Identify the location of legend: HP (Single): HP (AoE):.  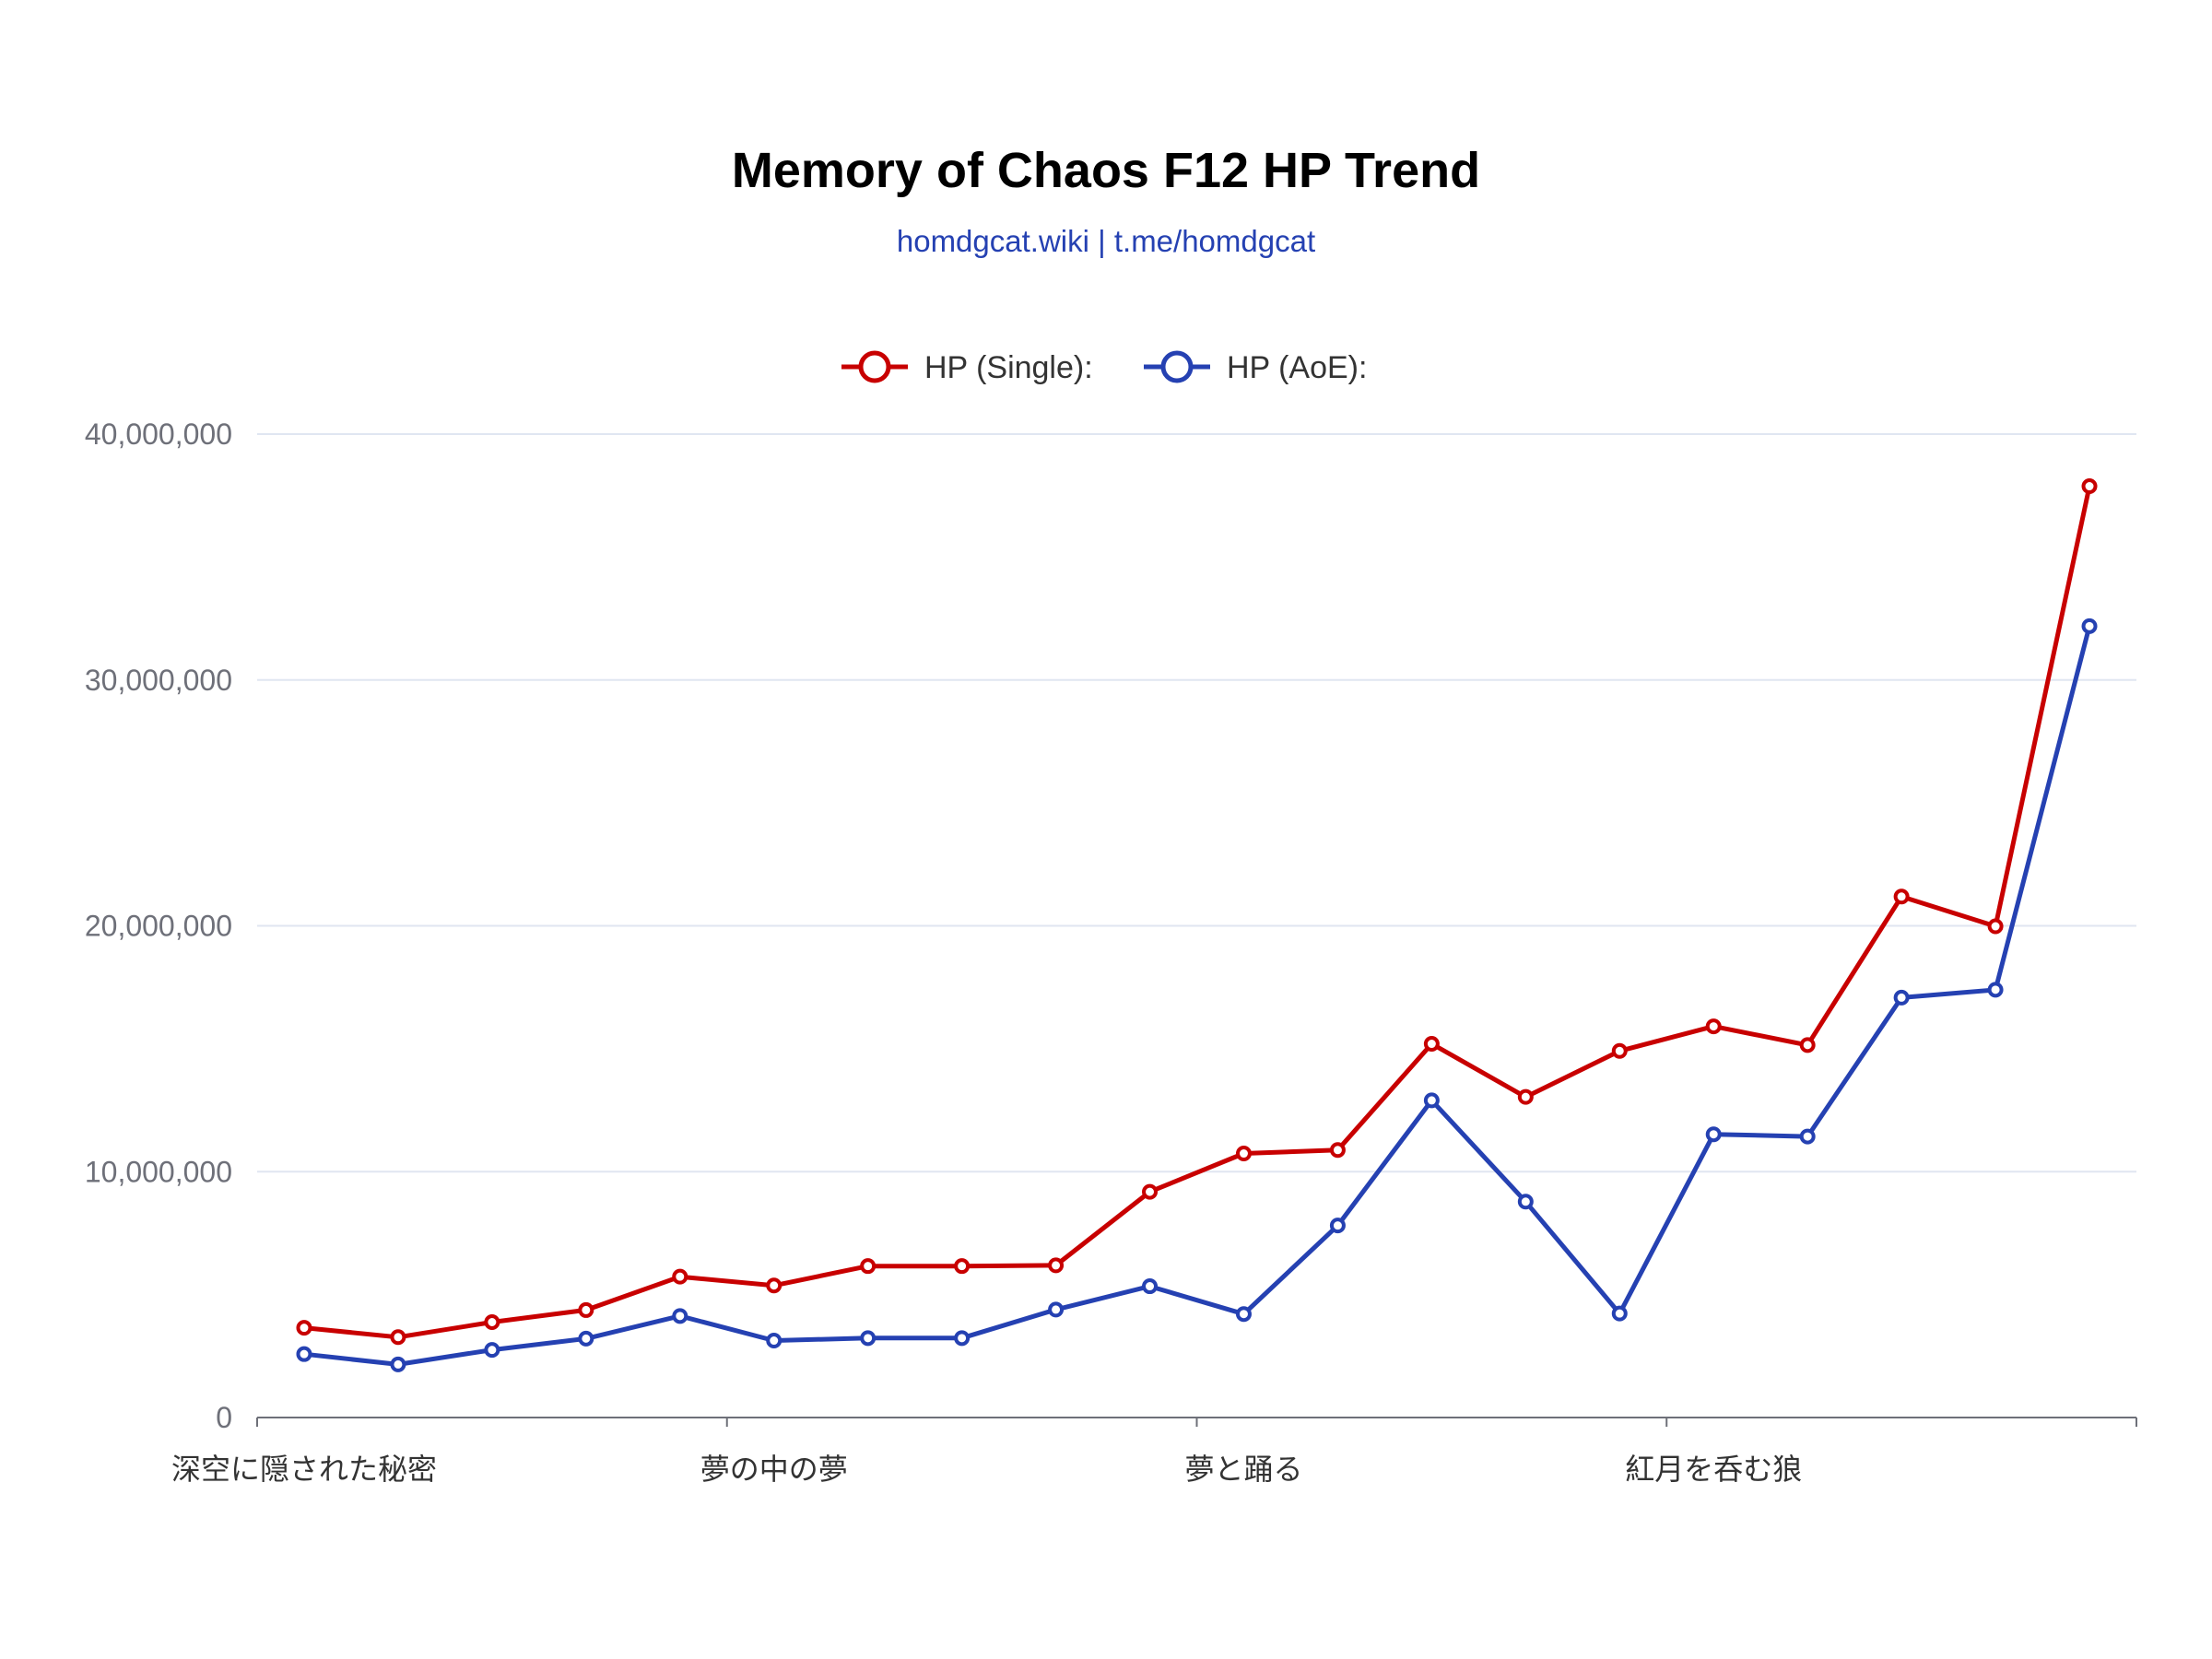
(1104, 367).